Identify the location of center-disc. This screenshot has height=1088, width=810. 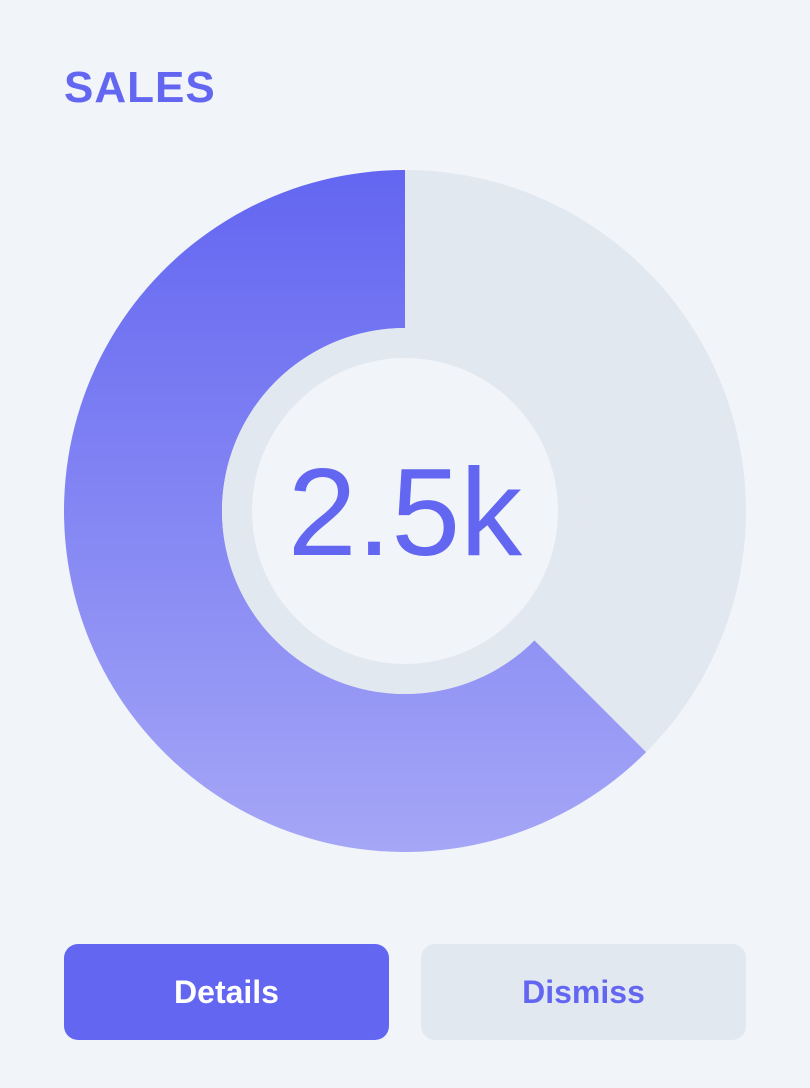
(405, 511).